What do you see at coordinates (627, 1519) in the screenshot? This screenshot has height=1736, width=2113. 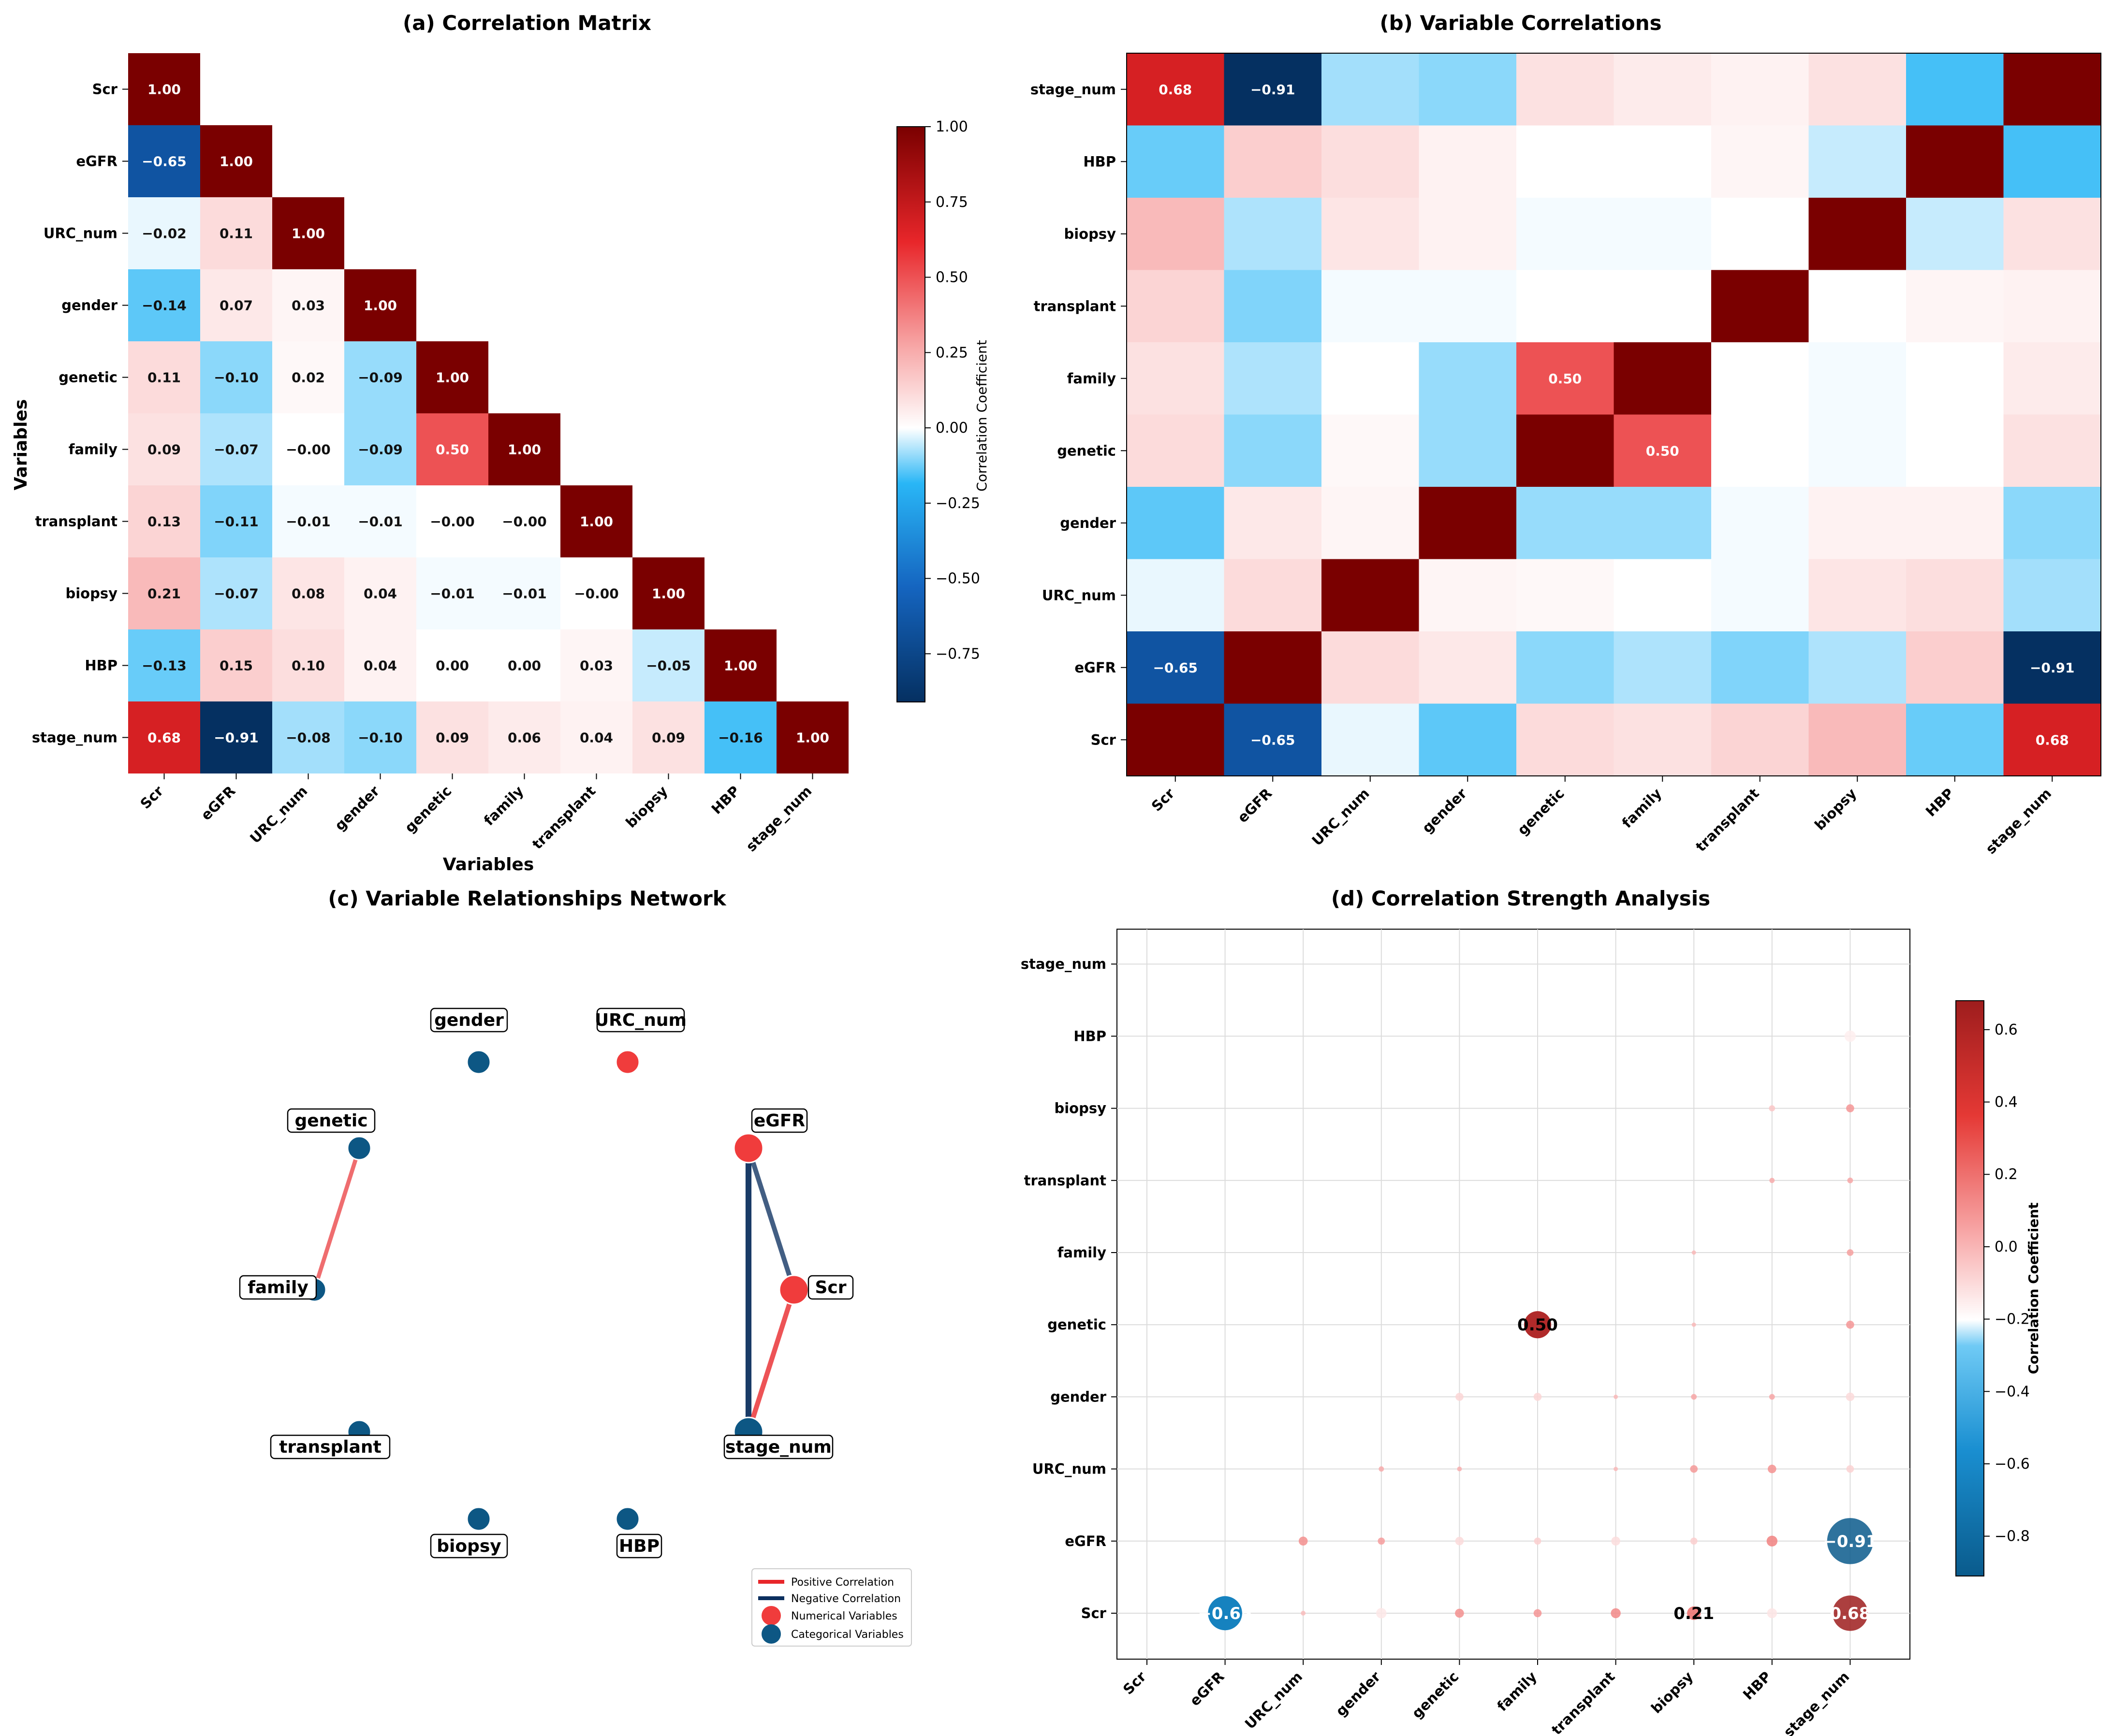 I see `network-node-HBP` at bounding box center [627, 1519].